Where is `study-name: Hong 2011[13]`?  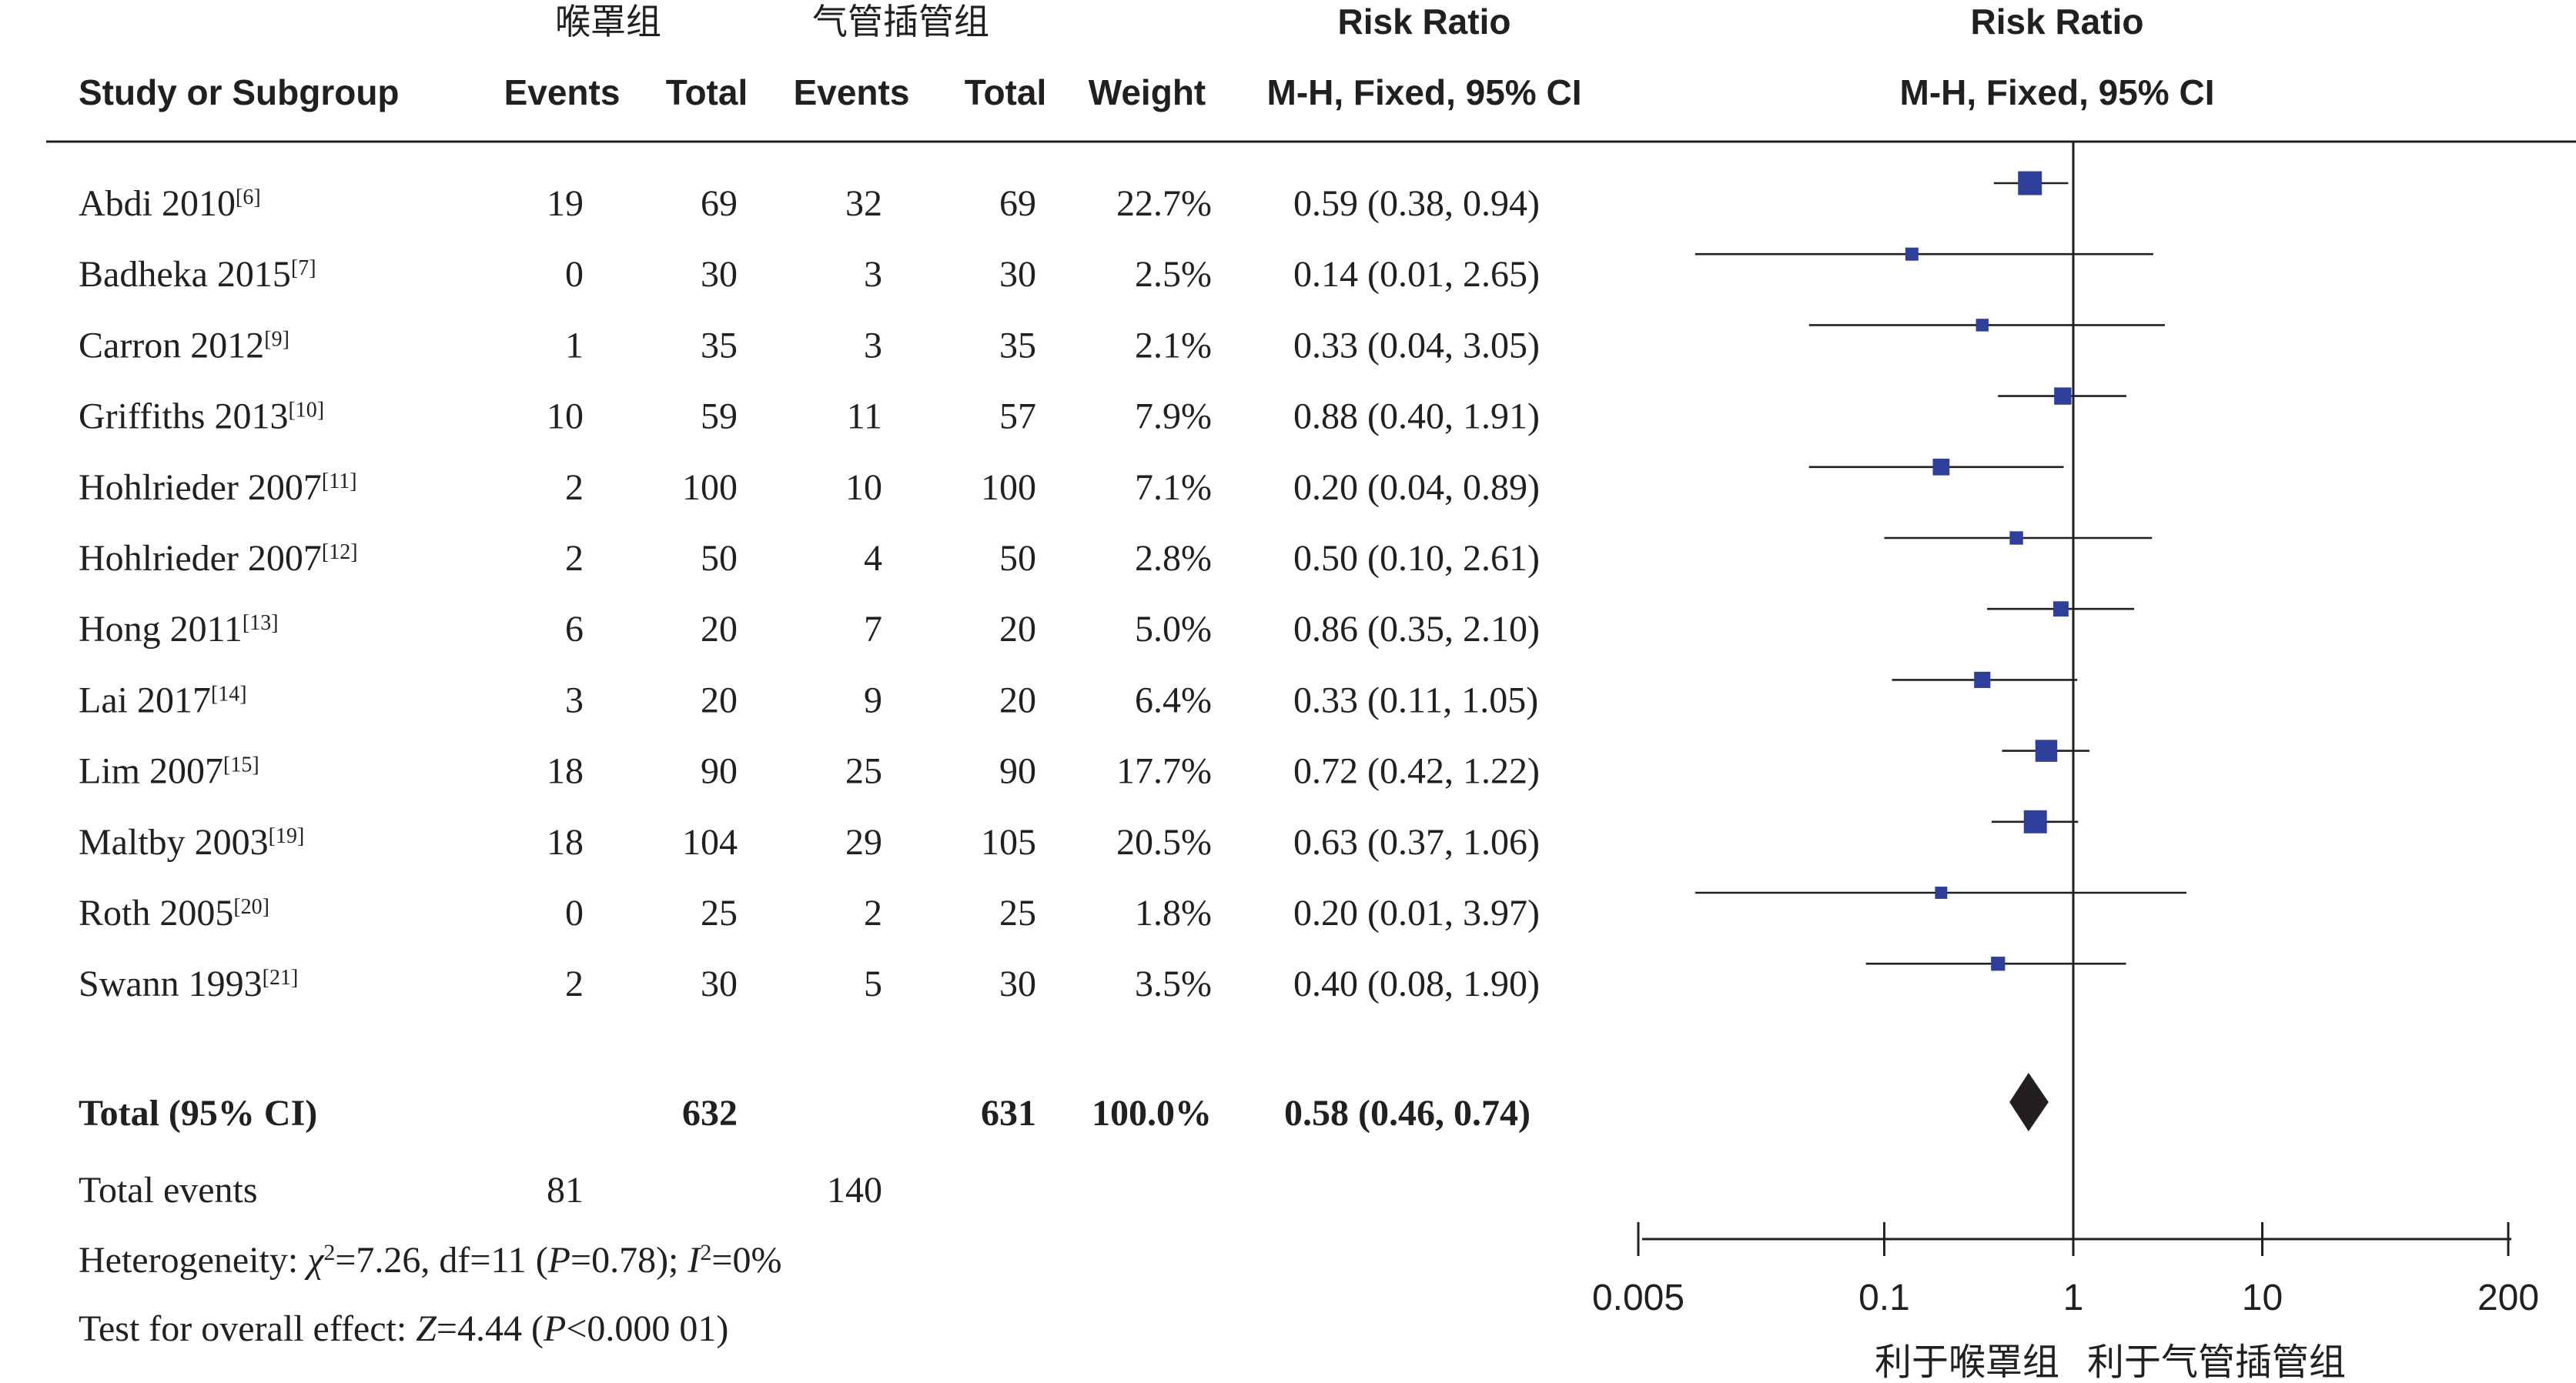
study-name: Hong 2011[13] is located at coordinates (179, 630).